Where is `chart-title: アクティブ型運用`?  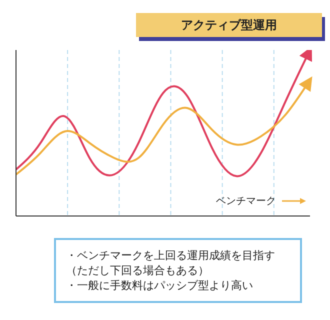
chart-title: アクティブ型運用 is located at coordinates (229, 25).